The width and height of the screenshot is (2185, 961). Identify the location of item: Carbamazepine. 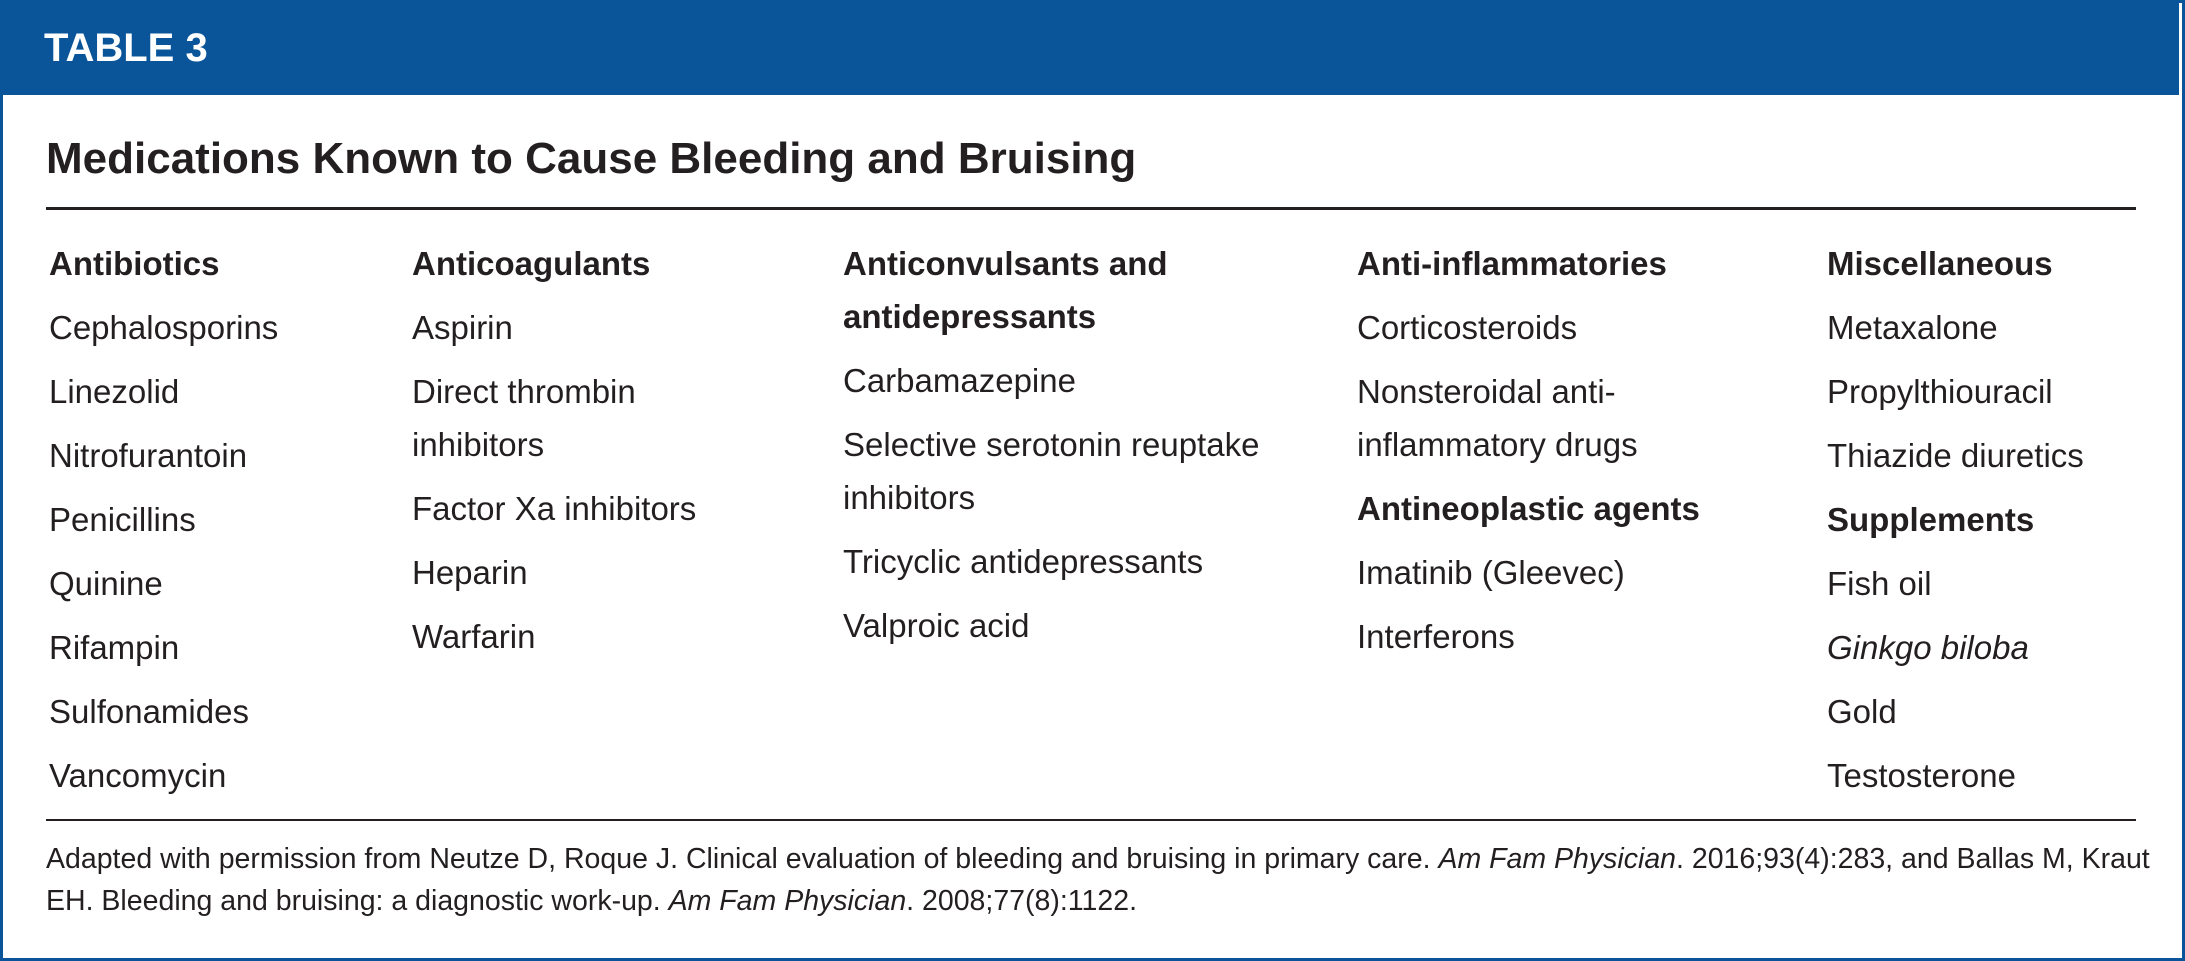
(959, 380).